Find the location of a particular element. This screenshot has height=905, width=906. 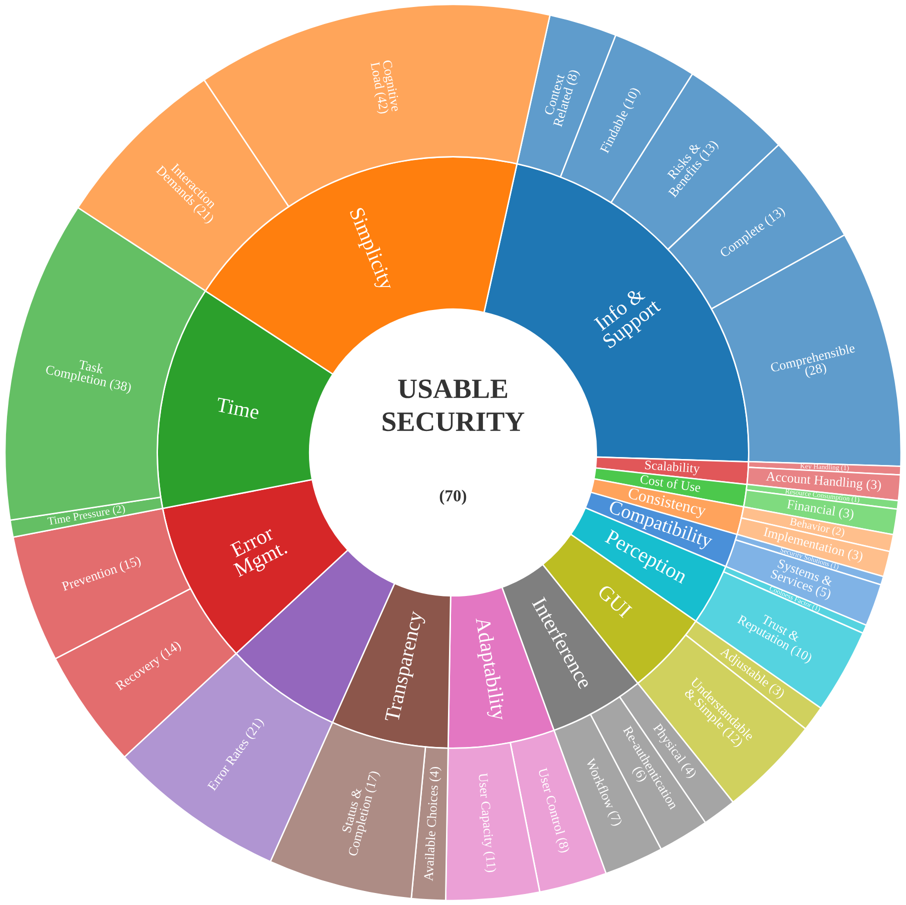

data-label: Adaptability is located at coordinates (489, 669).